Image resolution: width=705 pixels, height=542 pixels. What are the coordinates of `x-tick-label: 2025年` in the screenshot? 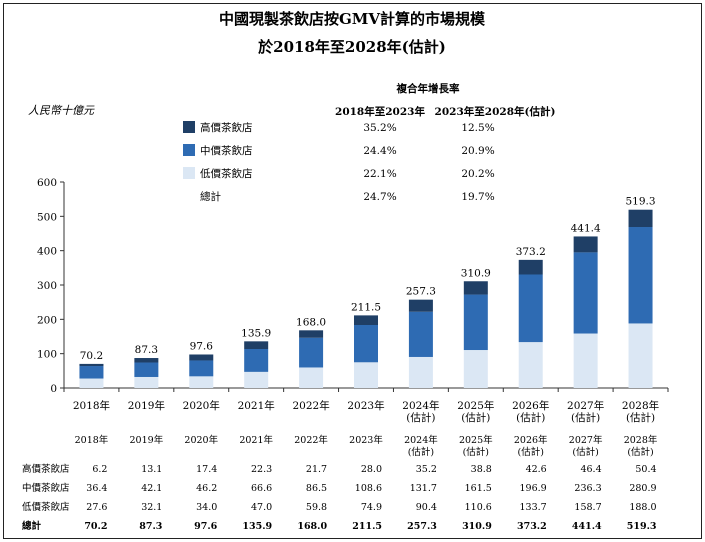 It's located at (475, 405).